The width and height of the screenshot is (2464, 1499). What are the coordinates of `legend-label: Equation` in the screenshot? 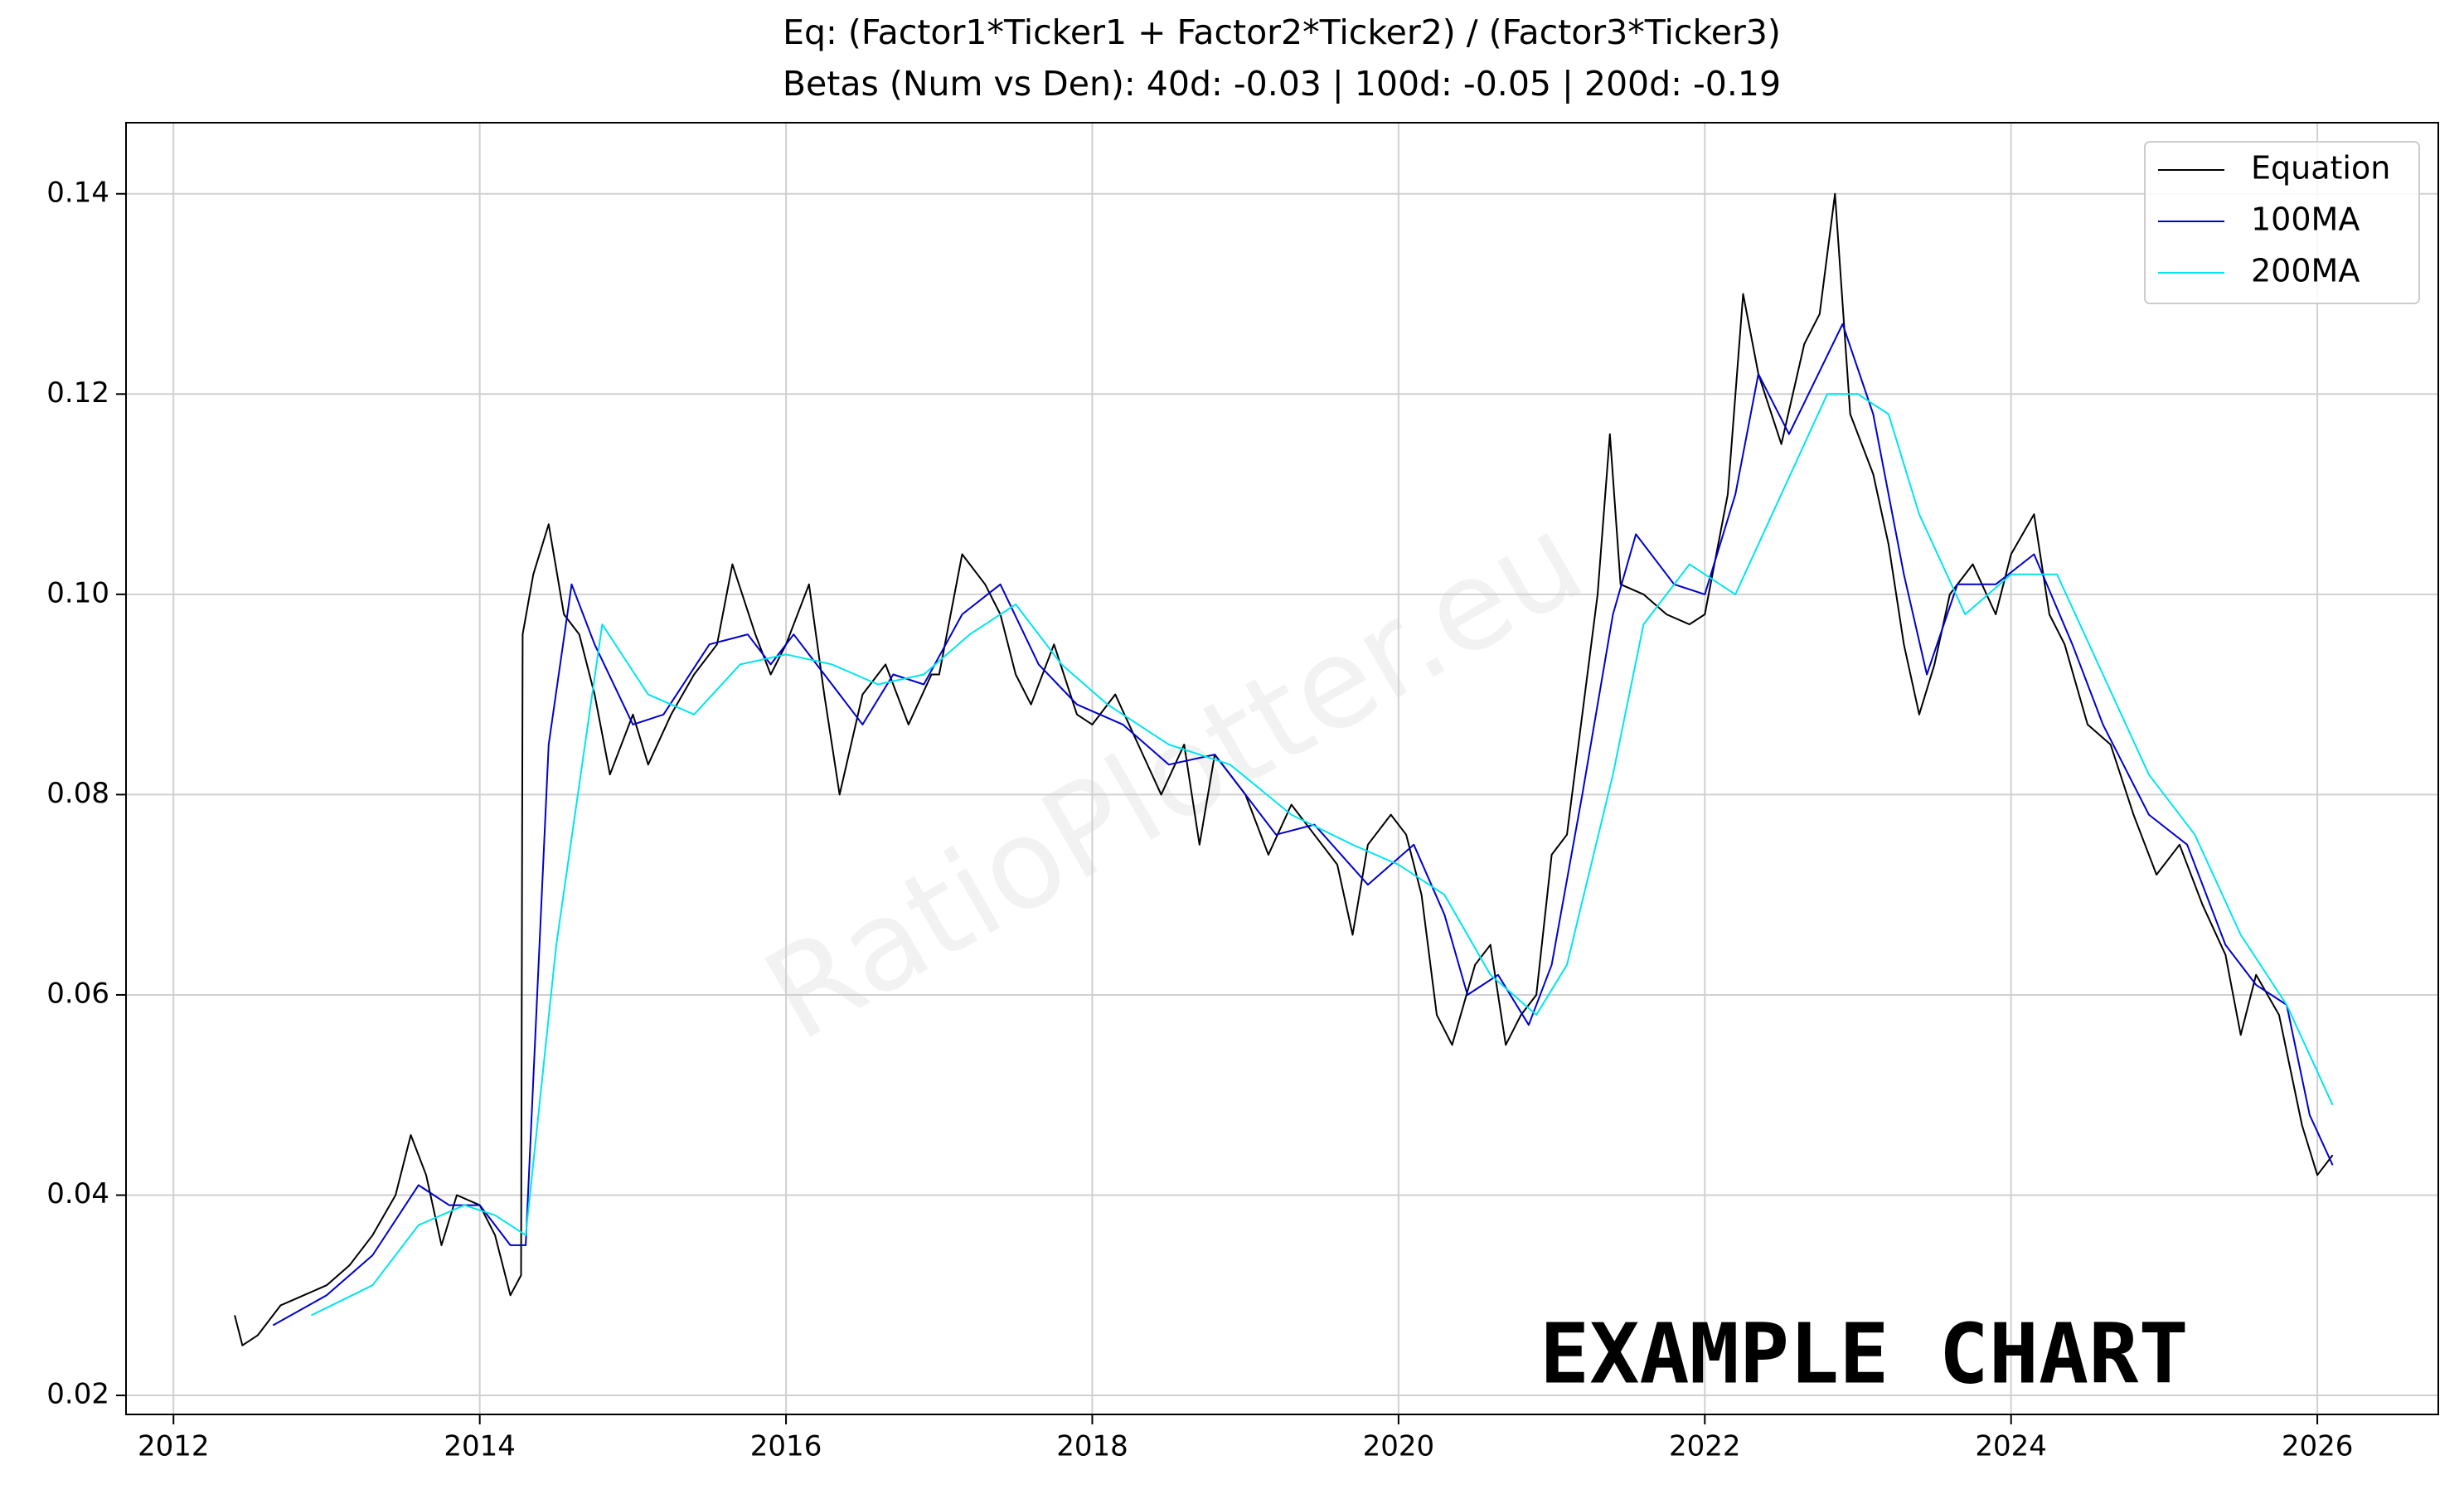 It's located at (2321, 168).